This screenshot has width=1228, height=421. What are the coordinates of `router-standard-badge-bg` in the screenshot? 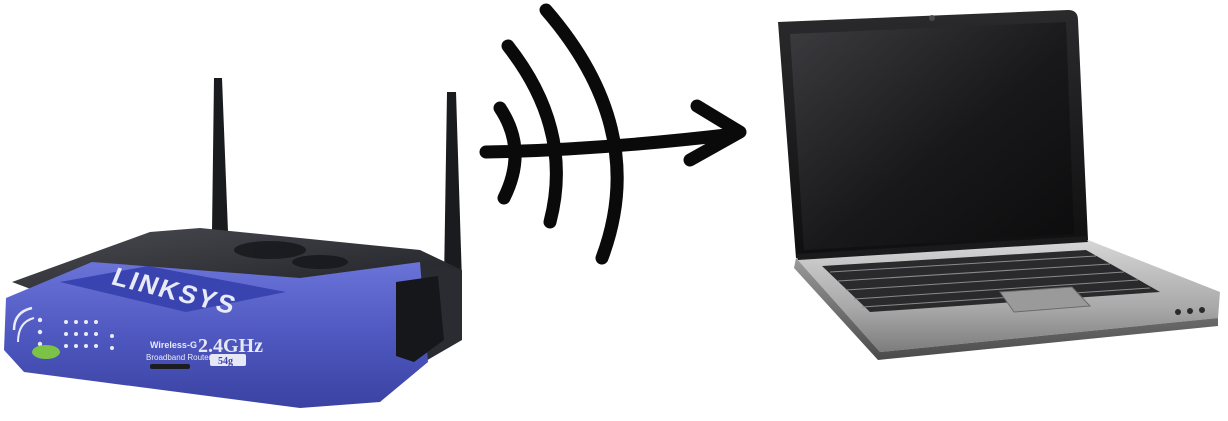 It's located at (228, 360).